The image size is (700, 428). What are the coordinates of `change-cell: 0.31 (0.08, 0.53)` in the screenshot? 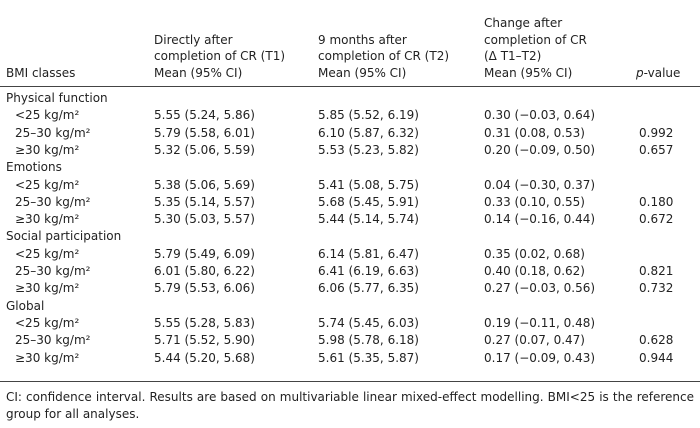 It's located at (534, 132).